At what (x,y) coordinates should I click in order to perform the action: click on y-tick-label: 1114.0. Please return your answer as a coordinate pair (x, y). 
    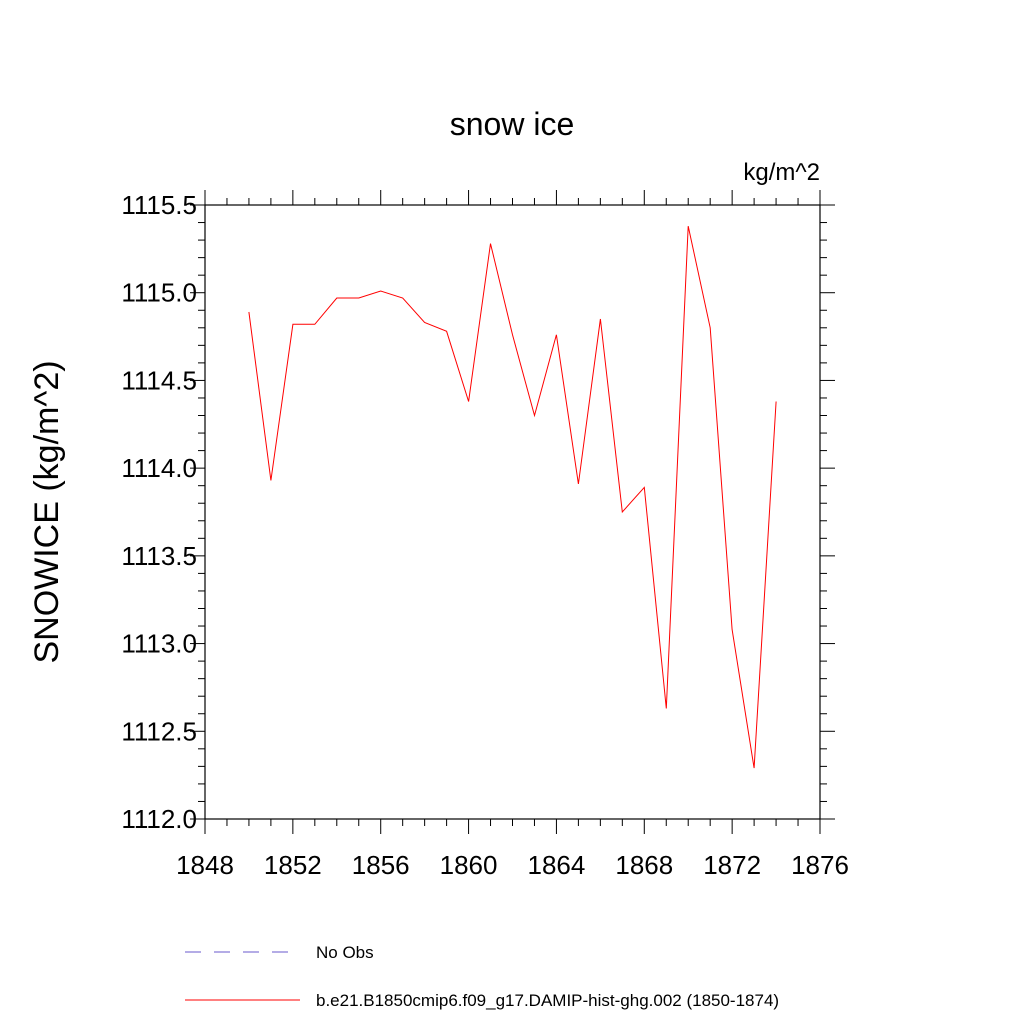
    Looking at the image, I should click on (159, 468).